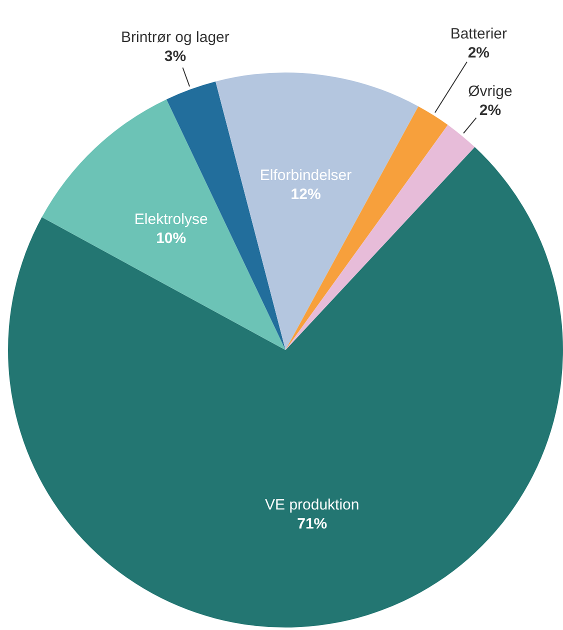 The height and width of the screenshot is (630, 563). Describe the element at coordinates (479, 33) in the screenshot. I see `slice-label: Batterier` at that location.